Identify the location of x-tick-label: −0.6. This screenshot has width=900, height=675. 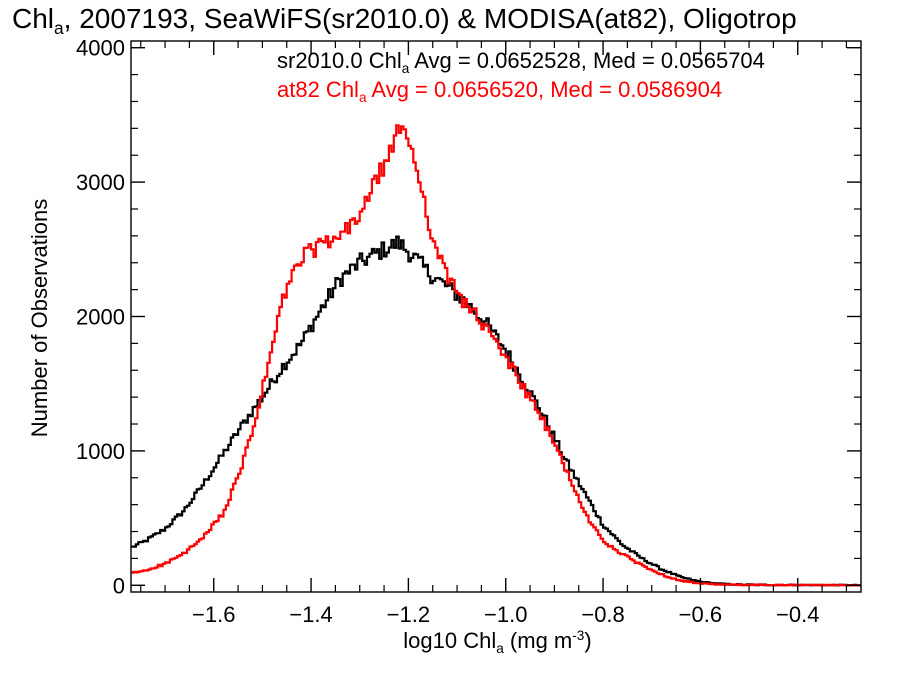
(700, 614).